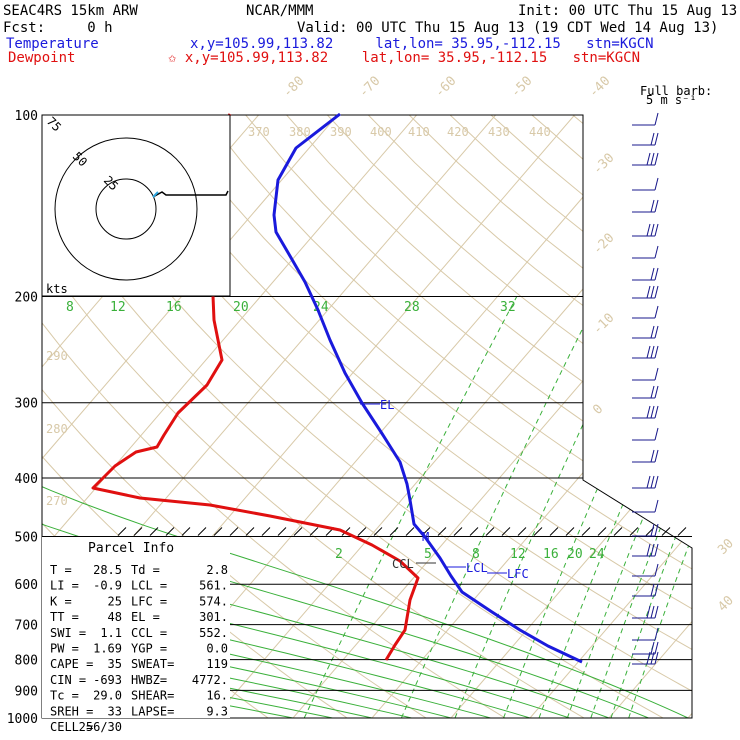 This screenshot has height=740, width=740. Describe the element at coordinates (673, 416) in the screenshot. I see `dry-adiabat-line` at that location.